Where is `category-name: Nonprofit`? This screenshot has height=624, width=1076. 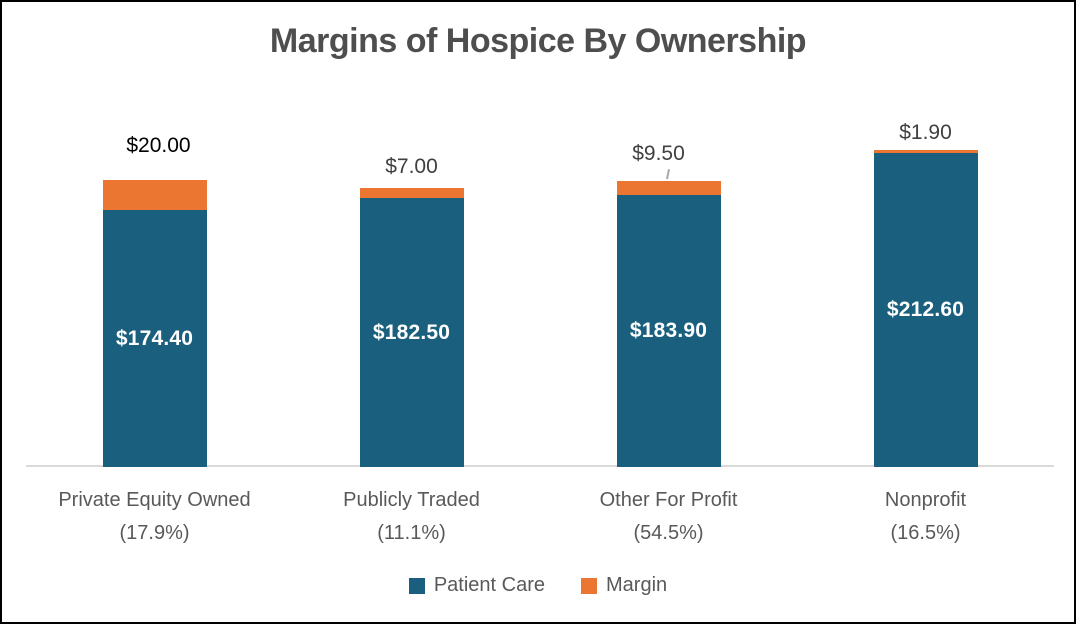 category-name: Nonprofit is located at coordinates (925, 500).